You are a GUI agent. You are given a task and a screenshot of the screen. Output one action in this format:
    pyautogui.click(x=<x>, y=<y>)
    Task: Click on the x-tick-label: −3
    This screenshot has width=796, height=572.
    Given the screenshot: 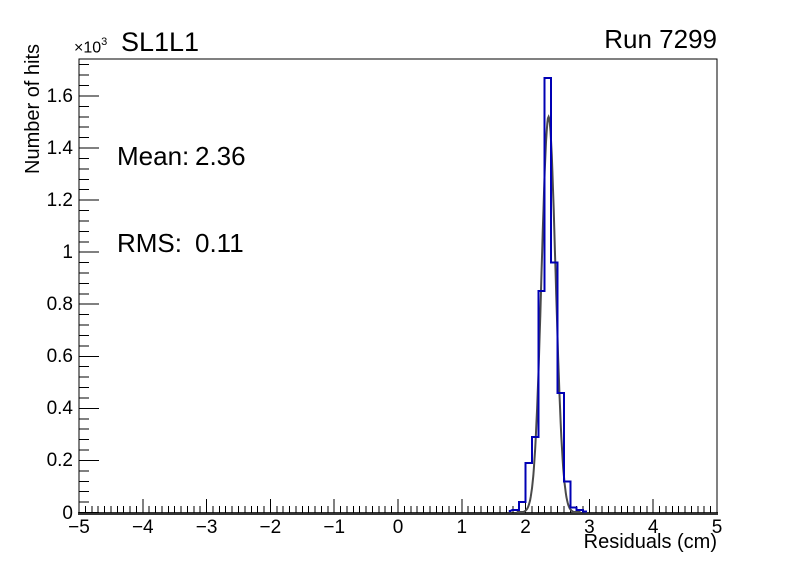 What is the action you would take?
    pyautogui.click(x=206, y=527)
    